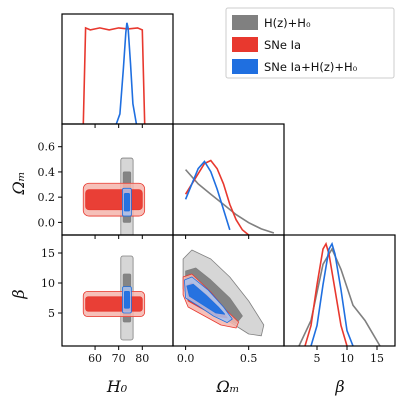  What do you see at coordinates (186, 358) in the screenshot?
I see `xtick-label-om-0: 0.0` at bounding box center [186, 358].